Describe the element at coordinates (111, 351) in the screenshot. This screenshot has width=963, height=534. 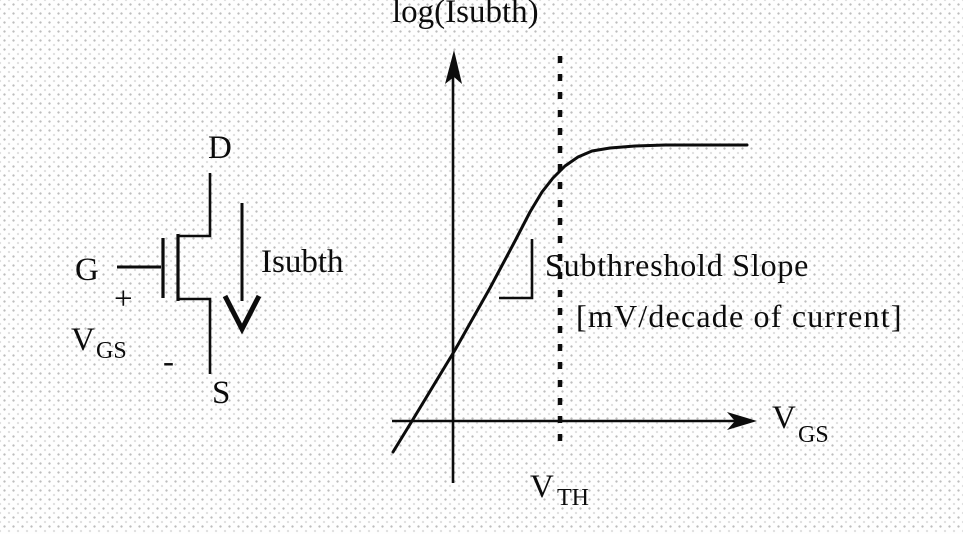
I see `vgs-label-subscript: GS` at that location.